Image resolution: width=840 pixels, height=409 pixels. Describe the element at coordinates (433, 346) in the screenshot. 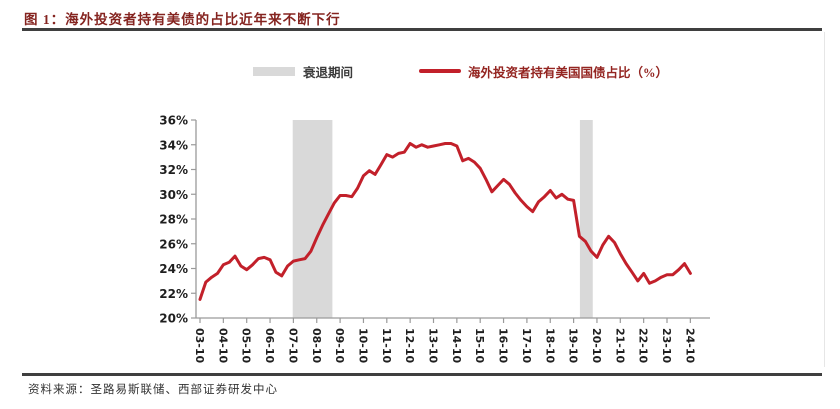

I see `x-tick-label: 13-10` at that location.